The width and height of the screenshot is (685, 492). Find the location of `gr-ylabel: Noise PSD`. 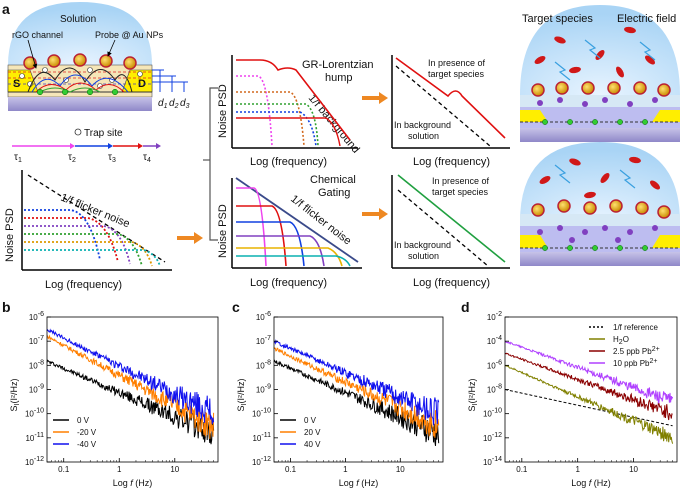

gr-ylabel: Noise PSD is located at coordinates (223, 111).